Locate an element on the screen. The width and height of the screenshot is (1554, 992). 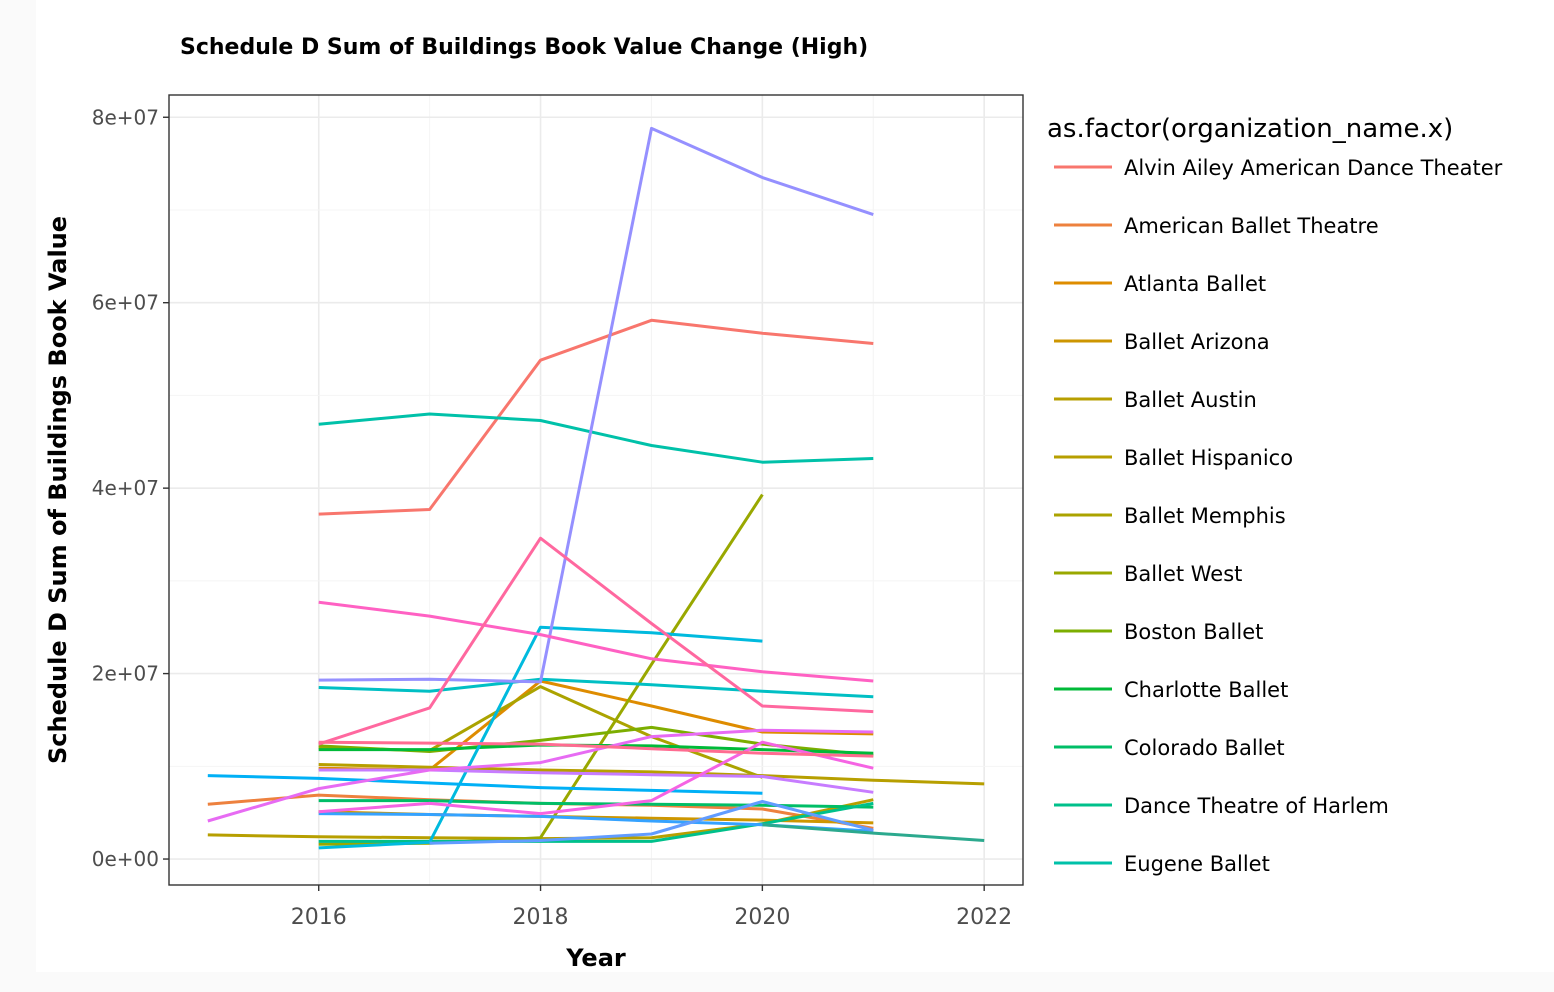
legend-label: American Ballet Theatre is located at coordinates (1251, 226).